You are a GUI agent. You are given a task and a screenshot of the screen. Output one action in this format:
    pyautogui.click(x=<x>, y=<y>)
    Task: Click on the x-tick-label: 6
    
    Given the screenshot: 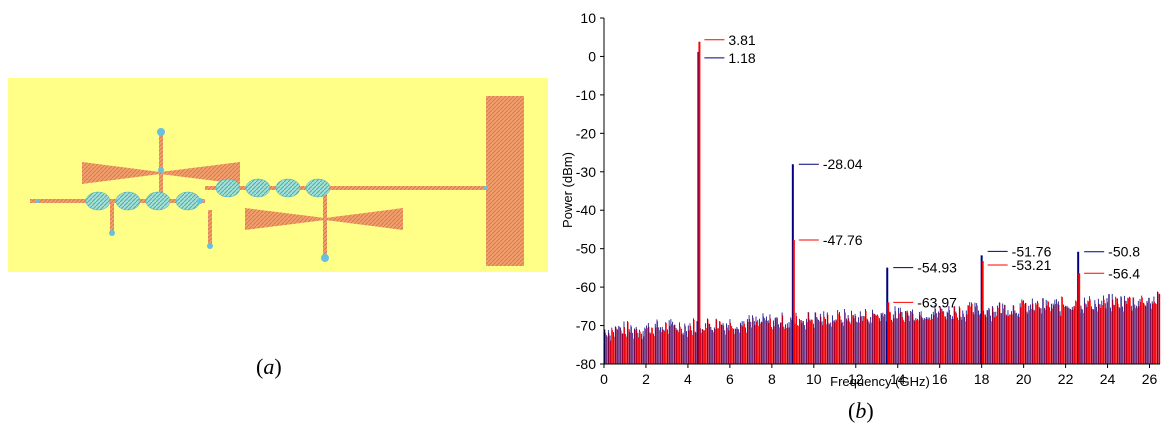 What is the action you would take?
    pyautogui.click(x=730, y=379)
    